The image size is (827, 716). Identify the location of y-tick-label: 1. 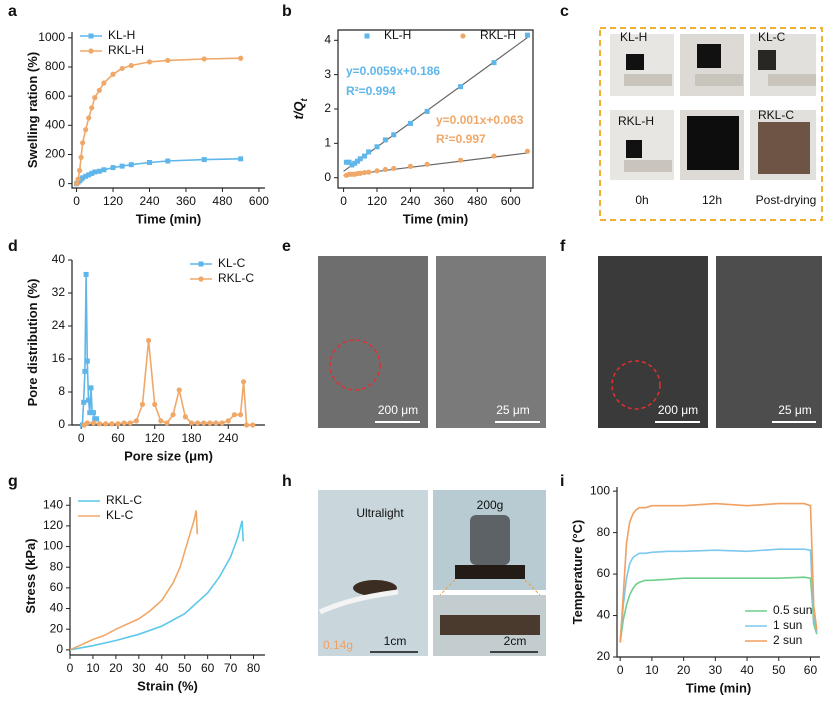
(327, 143).